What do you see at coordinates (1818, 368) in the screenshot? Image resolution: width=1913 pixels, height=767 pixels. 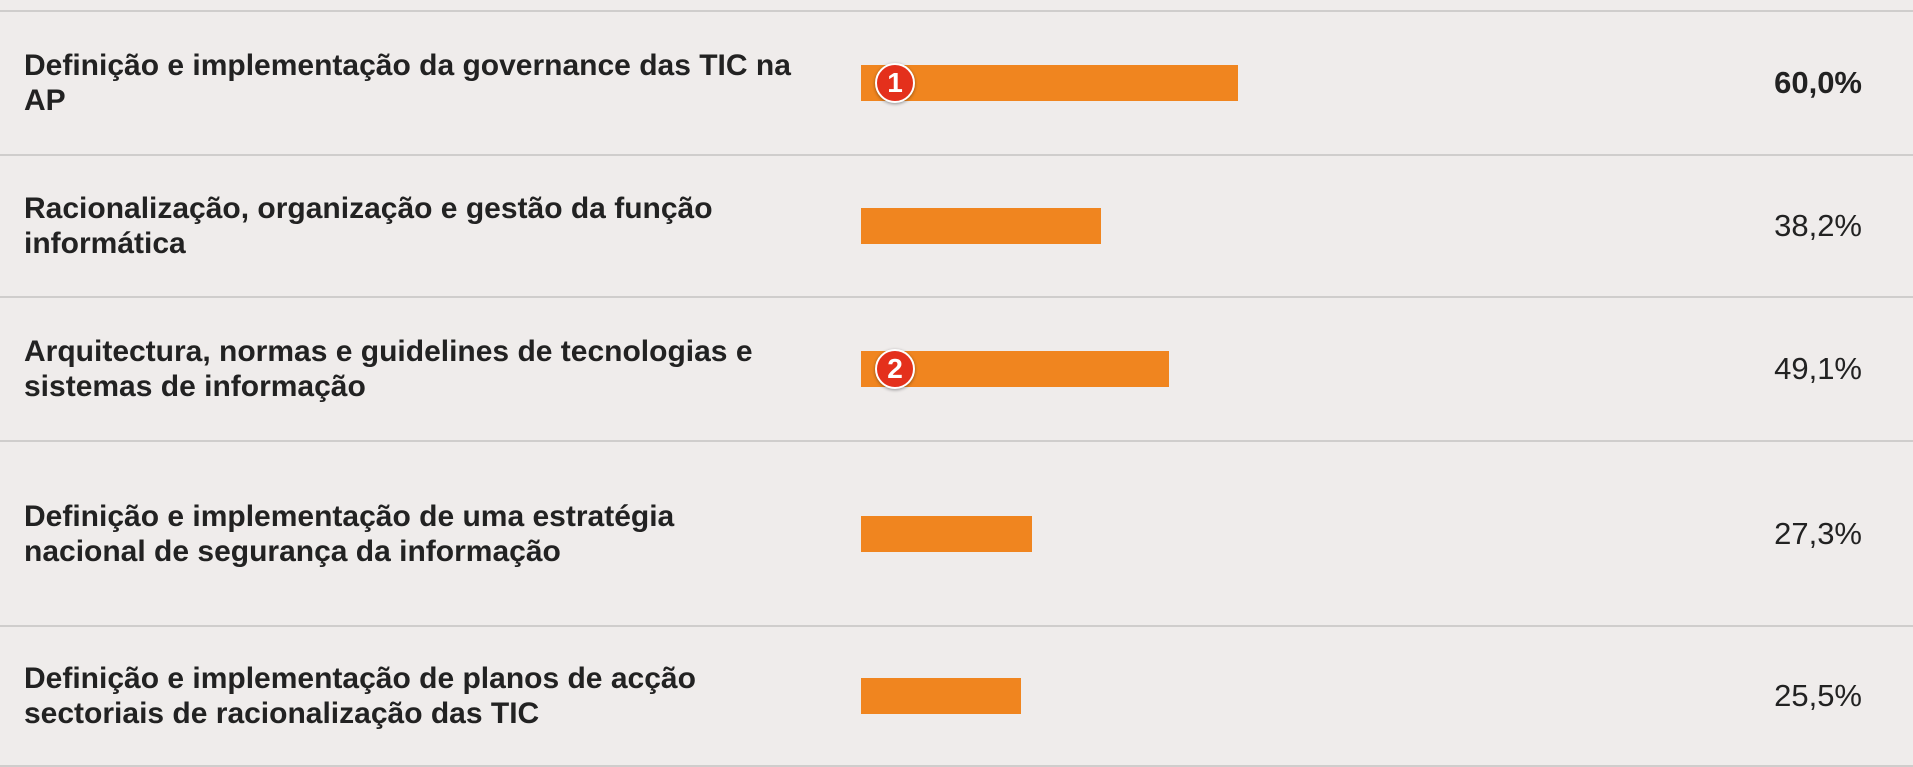 I see `value-label: 49,1%` at bounding box center [1818, 368].